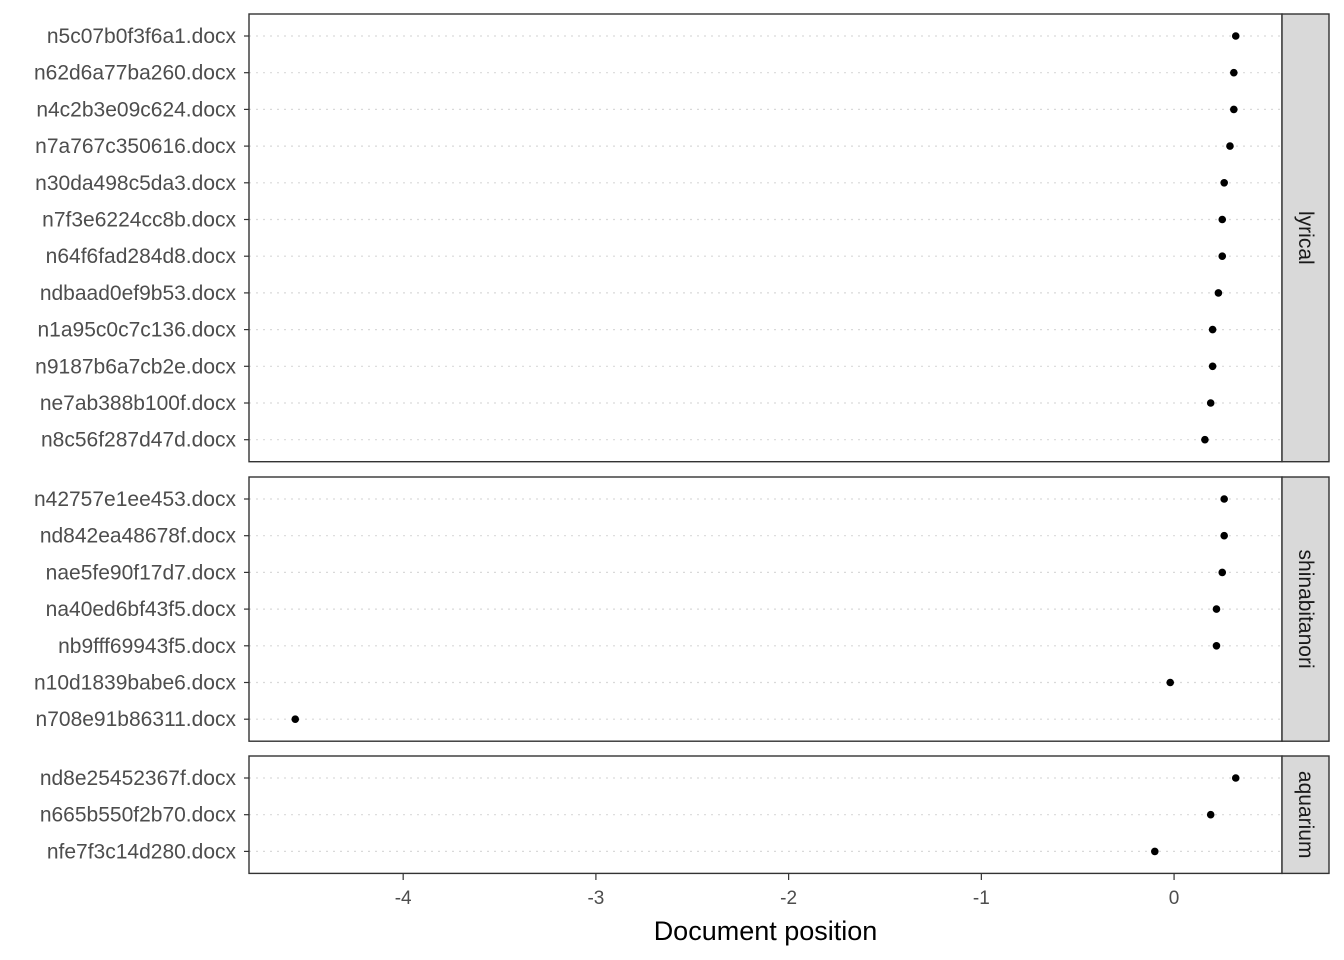 The height and width of the screenshot is (960, 1344). I want to click on y-tick-label: n62d6a77ba260.docx, so click(135, 73).